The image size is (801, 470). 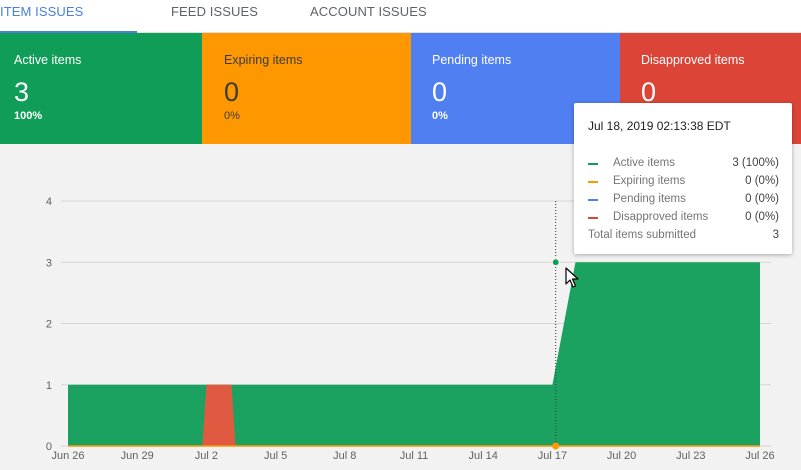 I want to click on tooltip-row-name: Pending items, so click(x=649, y=199).